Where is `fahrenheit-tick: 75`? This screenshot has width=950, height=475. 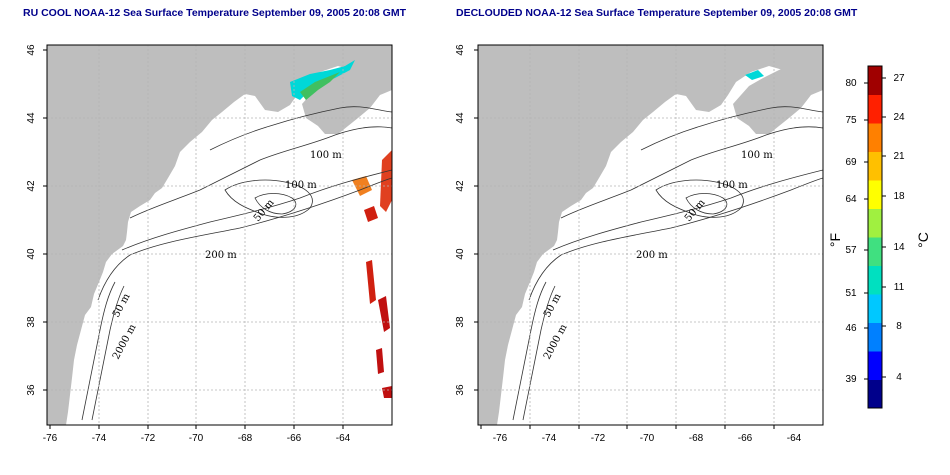 fahrenheit-tick: 75 is located at coordinates (851, 120).